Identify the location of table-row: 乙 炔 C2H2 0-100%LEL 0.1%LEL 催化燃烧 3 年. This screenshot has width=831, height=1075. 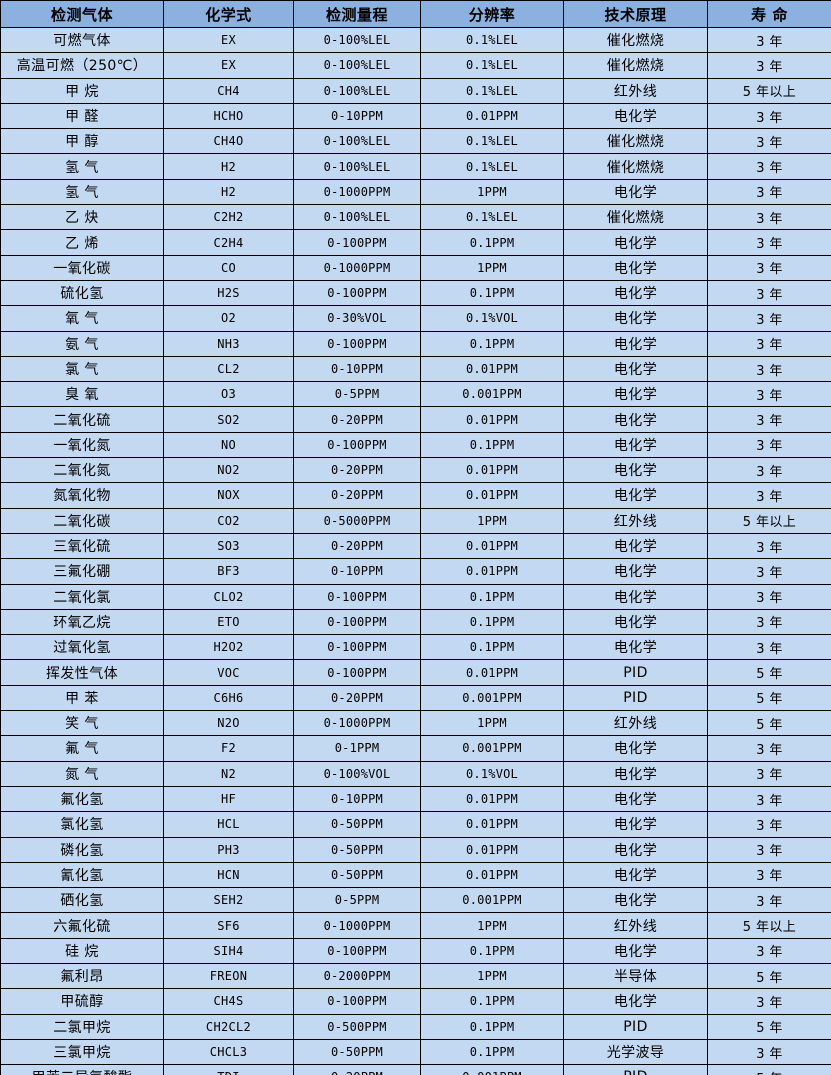
(415, 217).